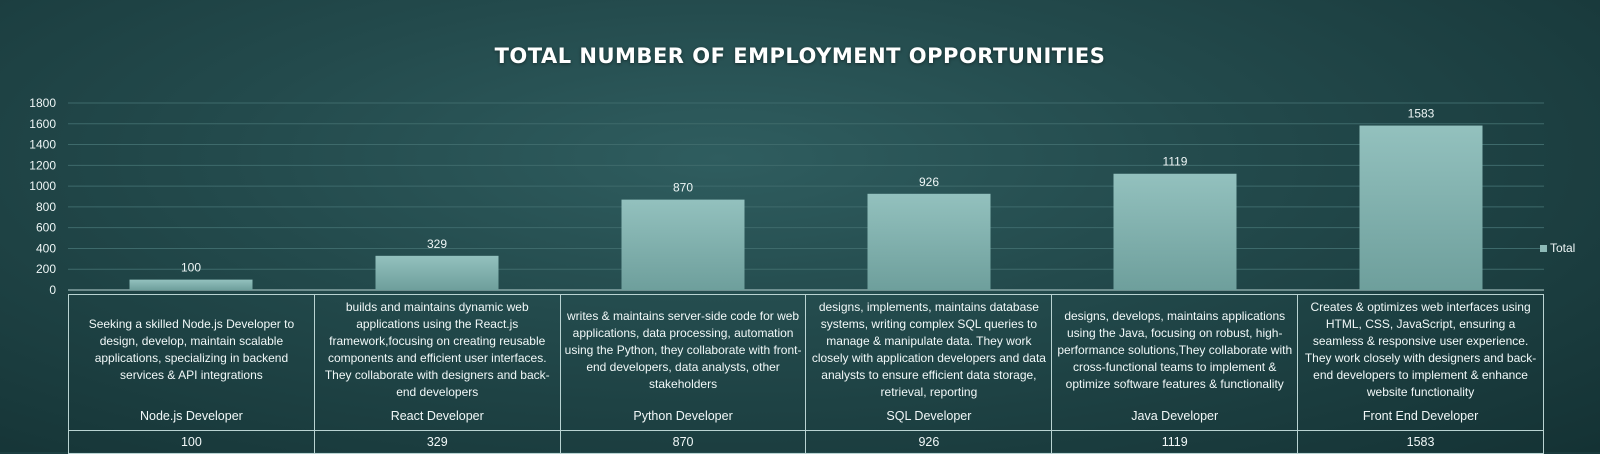  I want to click on data-label: 100, so click(191, 268).